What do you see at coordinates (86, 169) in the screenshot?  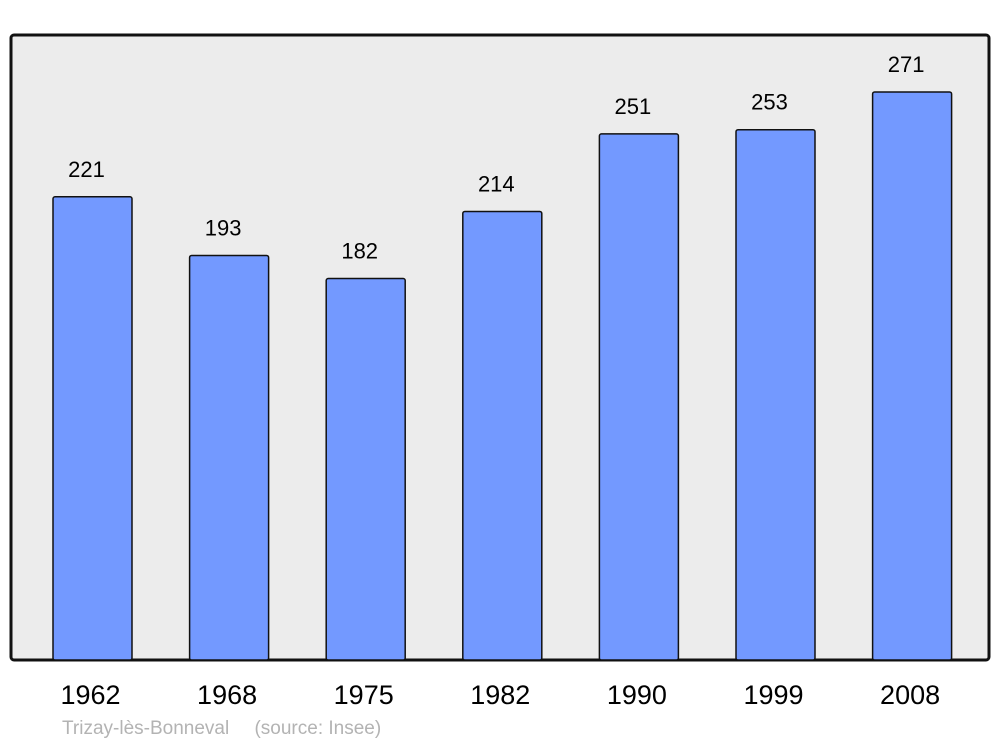 I see `data-label-1962: 221` at bounding box center [86, 169].